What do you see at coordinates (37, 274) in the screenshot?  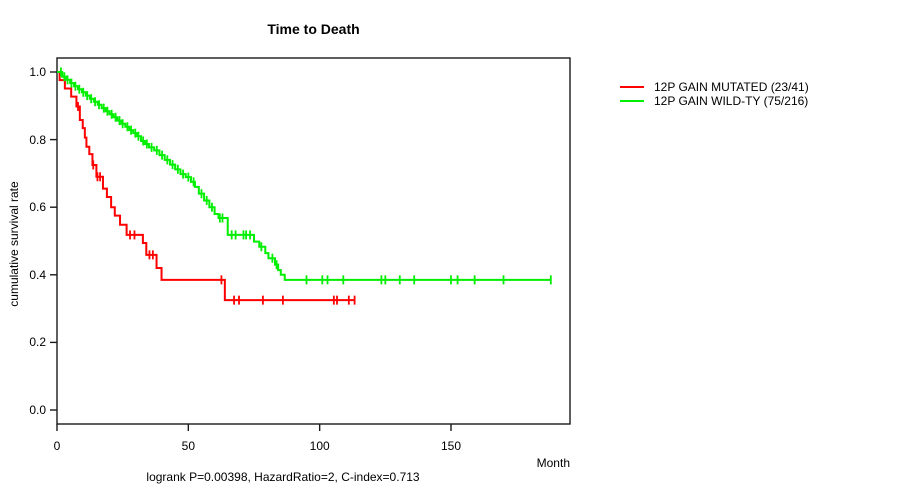 I see `y-tick-label: 0.4` at bounding box center [37, 274].